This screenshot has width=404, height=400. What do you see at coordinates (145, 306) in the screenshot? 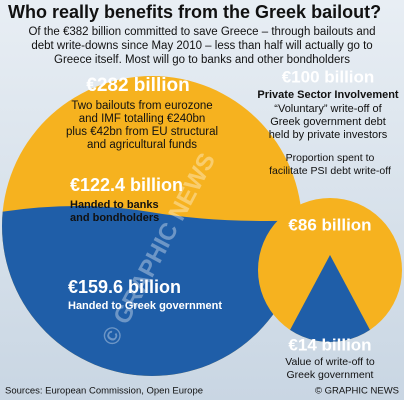
I see `greece-label: Handed to Greek government` at bounding box center [145, 306].